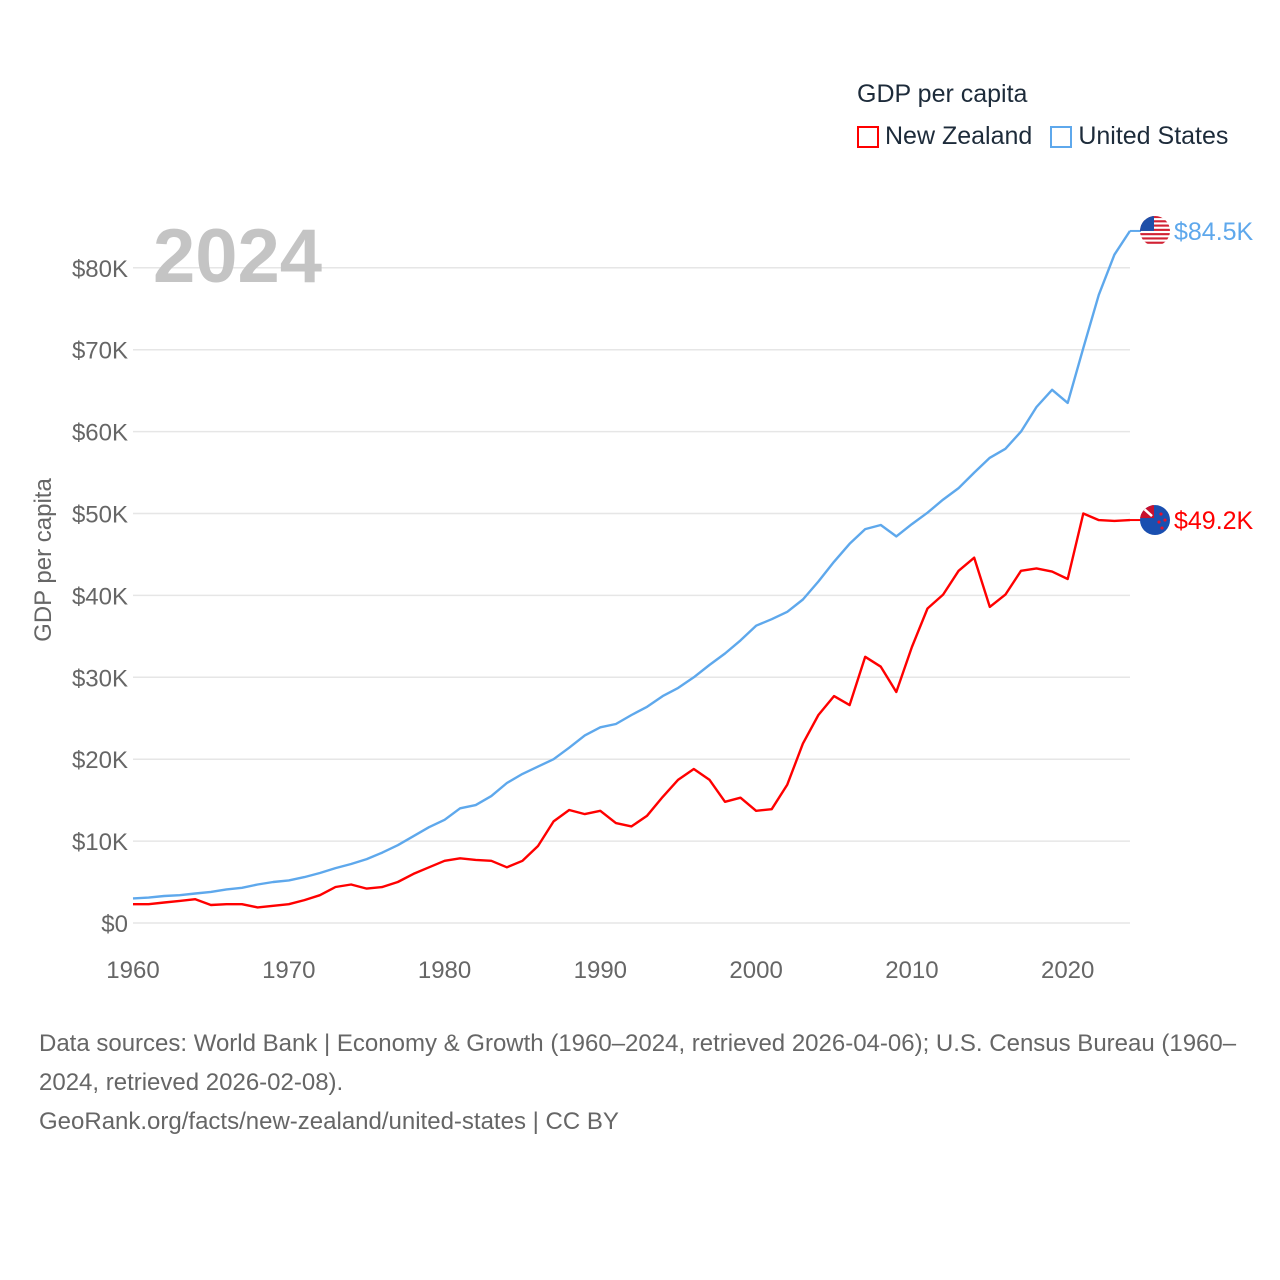  I want to click on flag-canton, so click(1147, 223).